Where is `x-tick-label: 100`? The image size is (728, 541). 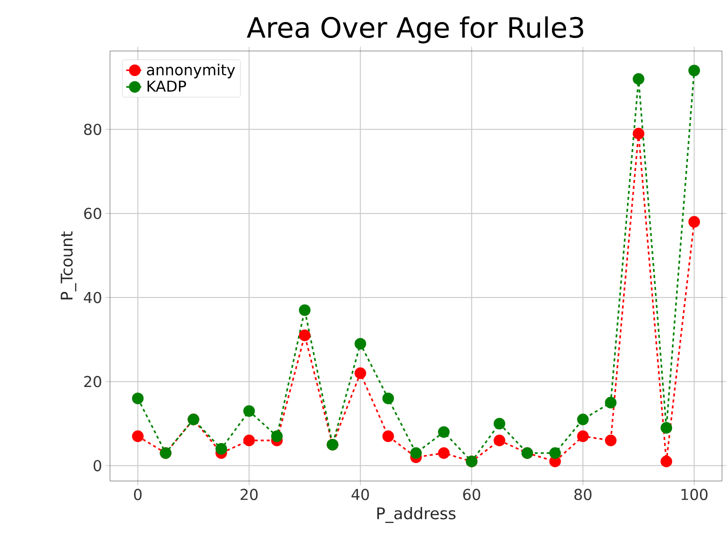 x-tick-label: 100 is located at coordinates (695, 494).